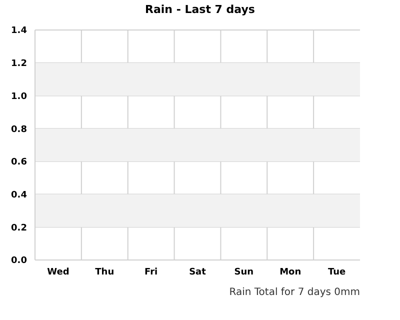  What do you see at coordinates (19, 129) in the screenshot?
I see `y-tick-label: 0.8` at bounding box center [19, 129].